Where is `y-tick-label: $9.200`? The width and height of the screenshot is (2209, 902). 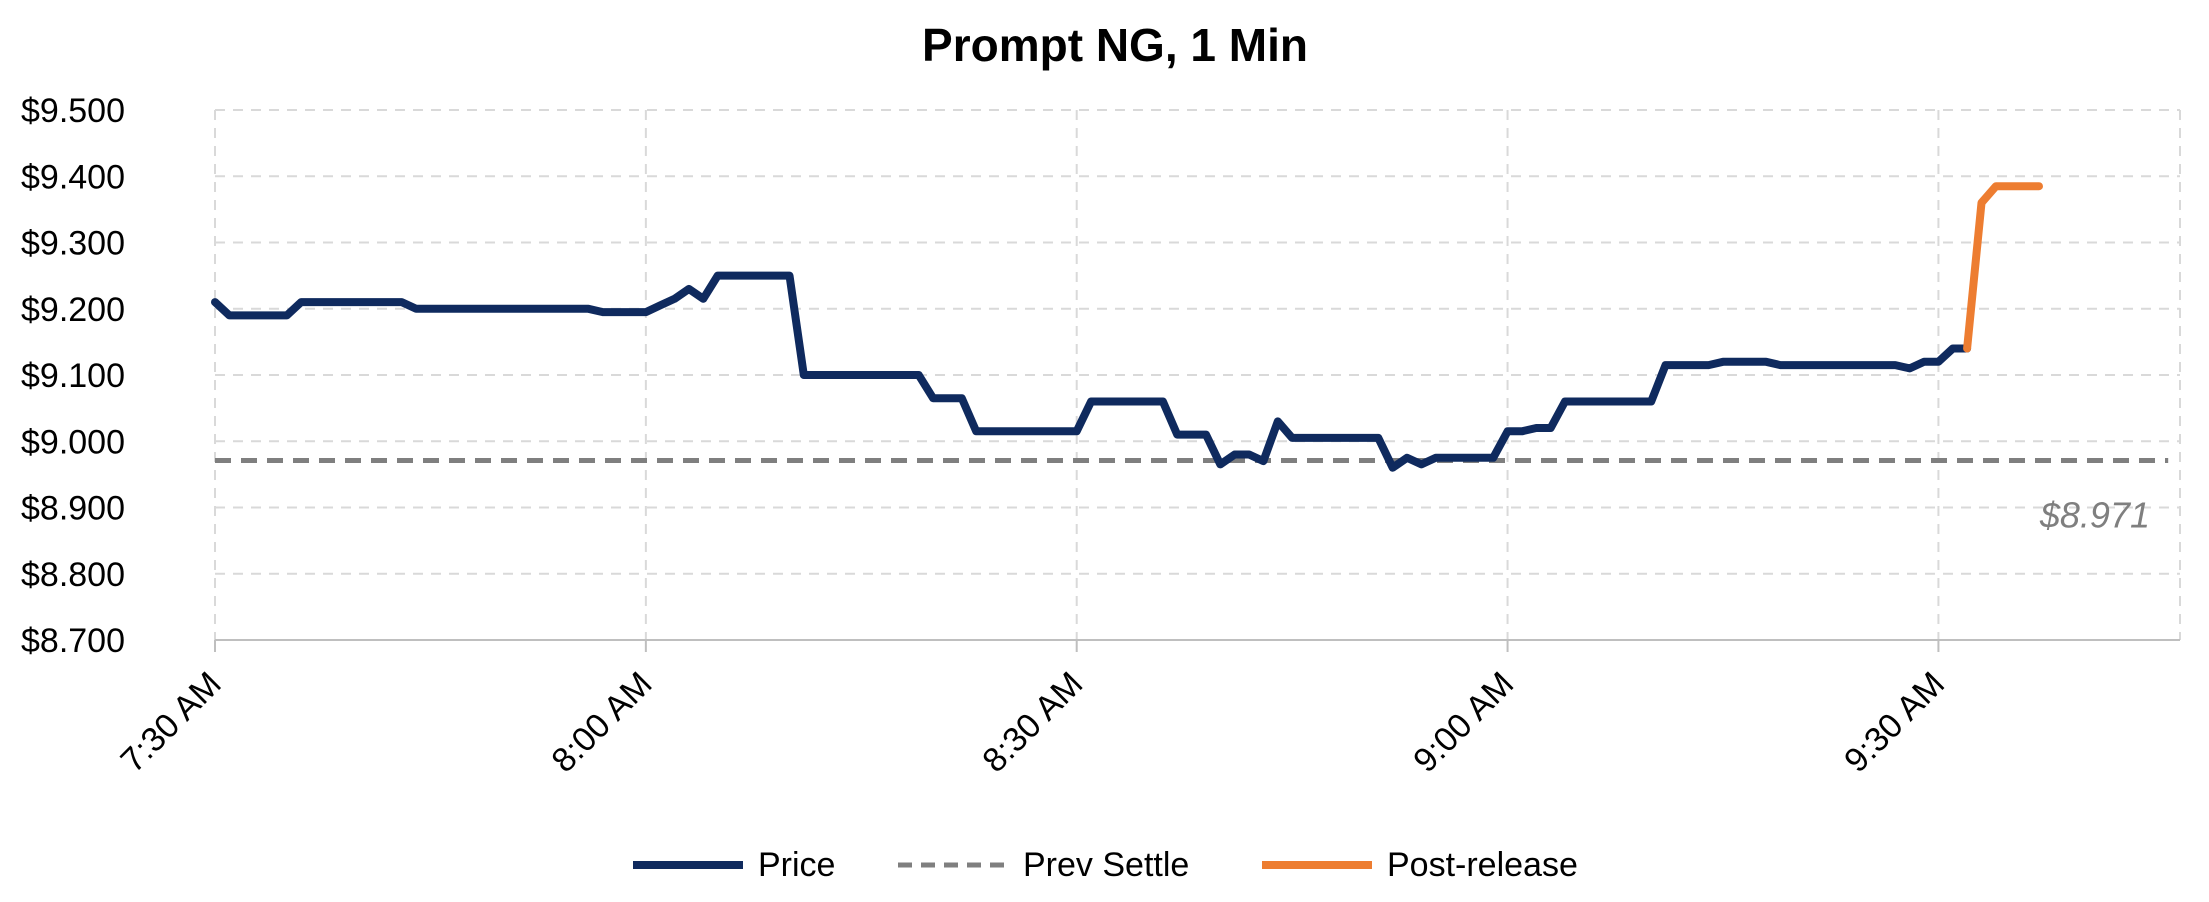
y-tick-label: $9.200 is located at coordinates (73, 310).